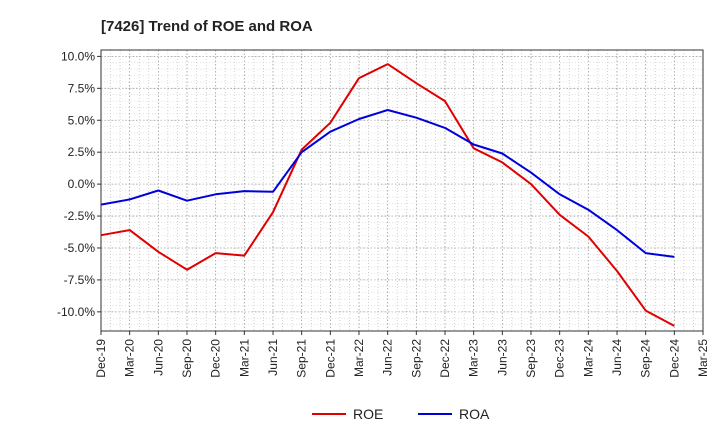 Image resolution: width=720 pixels, height=440 pixels. I want to click on y-tick-label: -2.5%, so click(80, 216).